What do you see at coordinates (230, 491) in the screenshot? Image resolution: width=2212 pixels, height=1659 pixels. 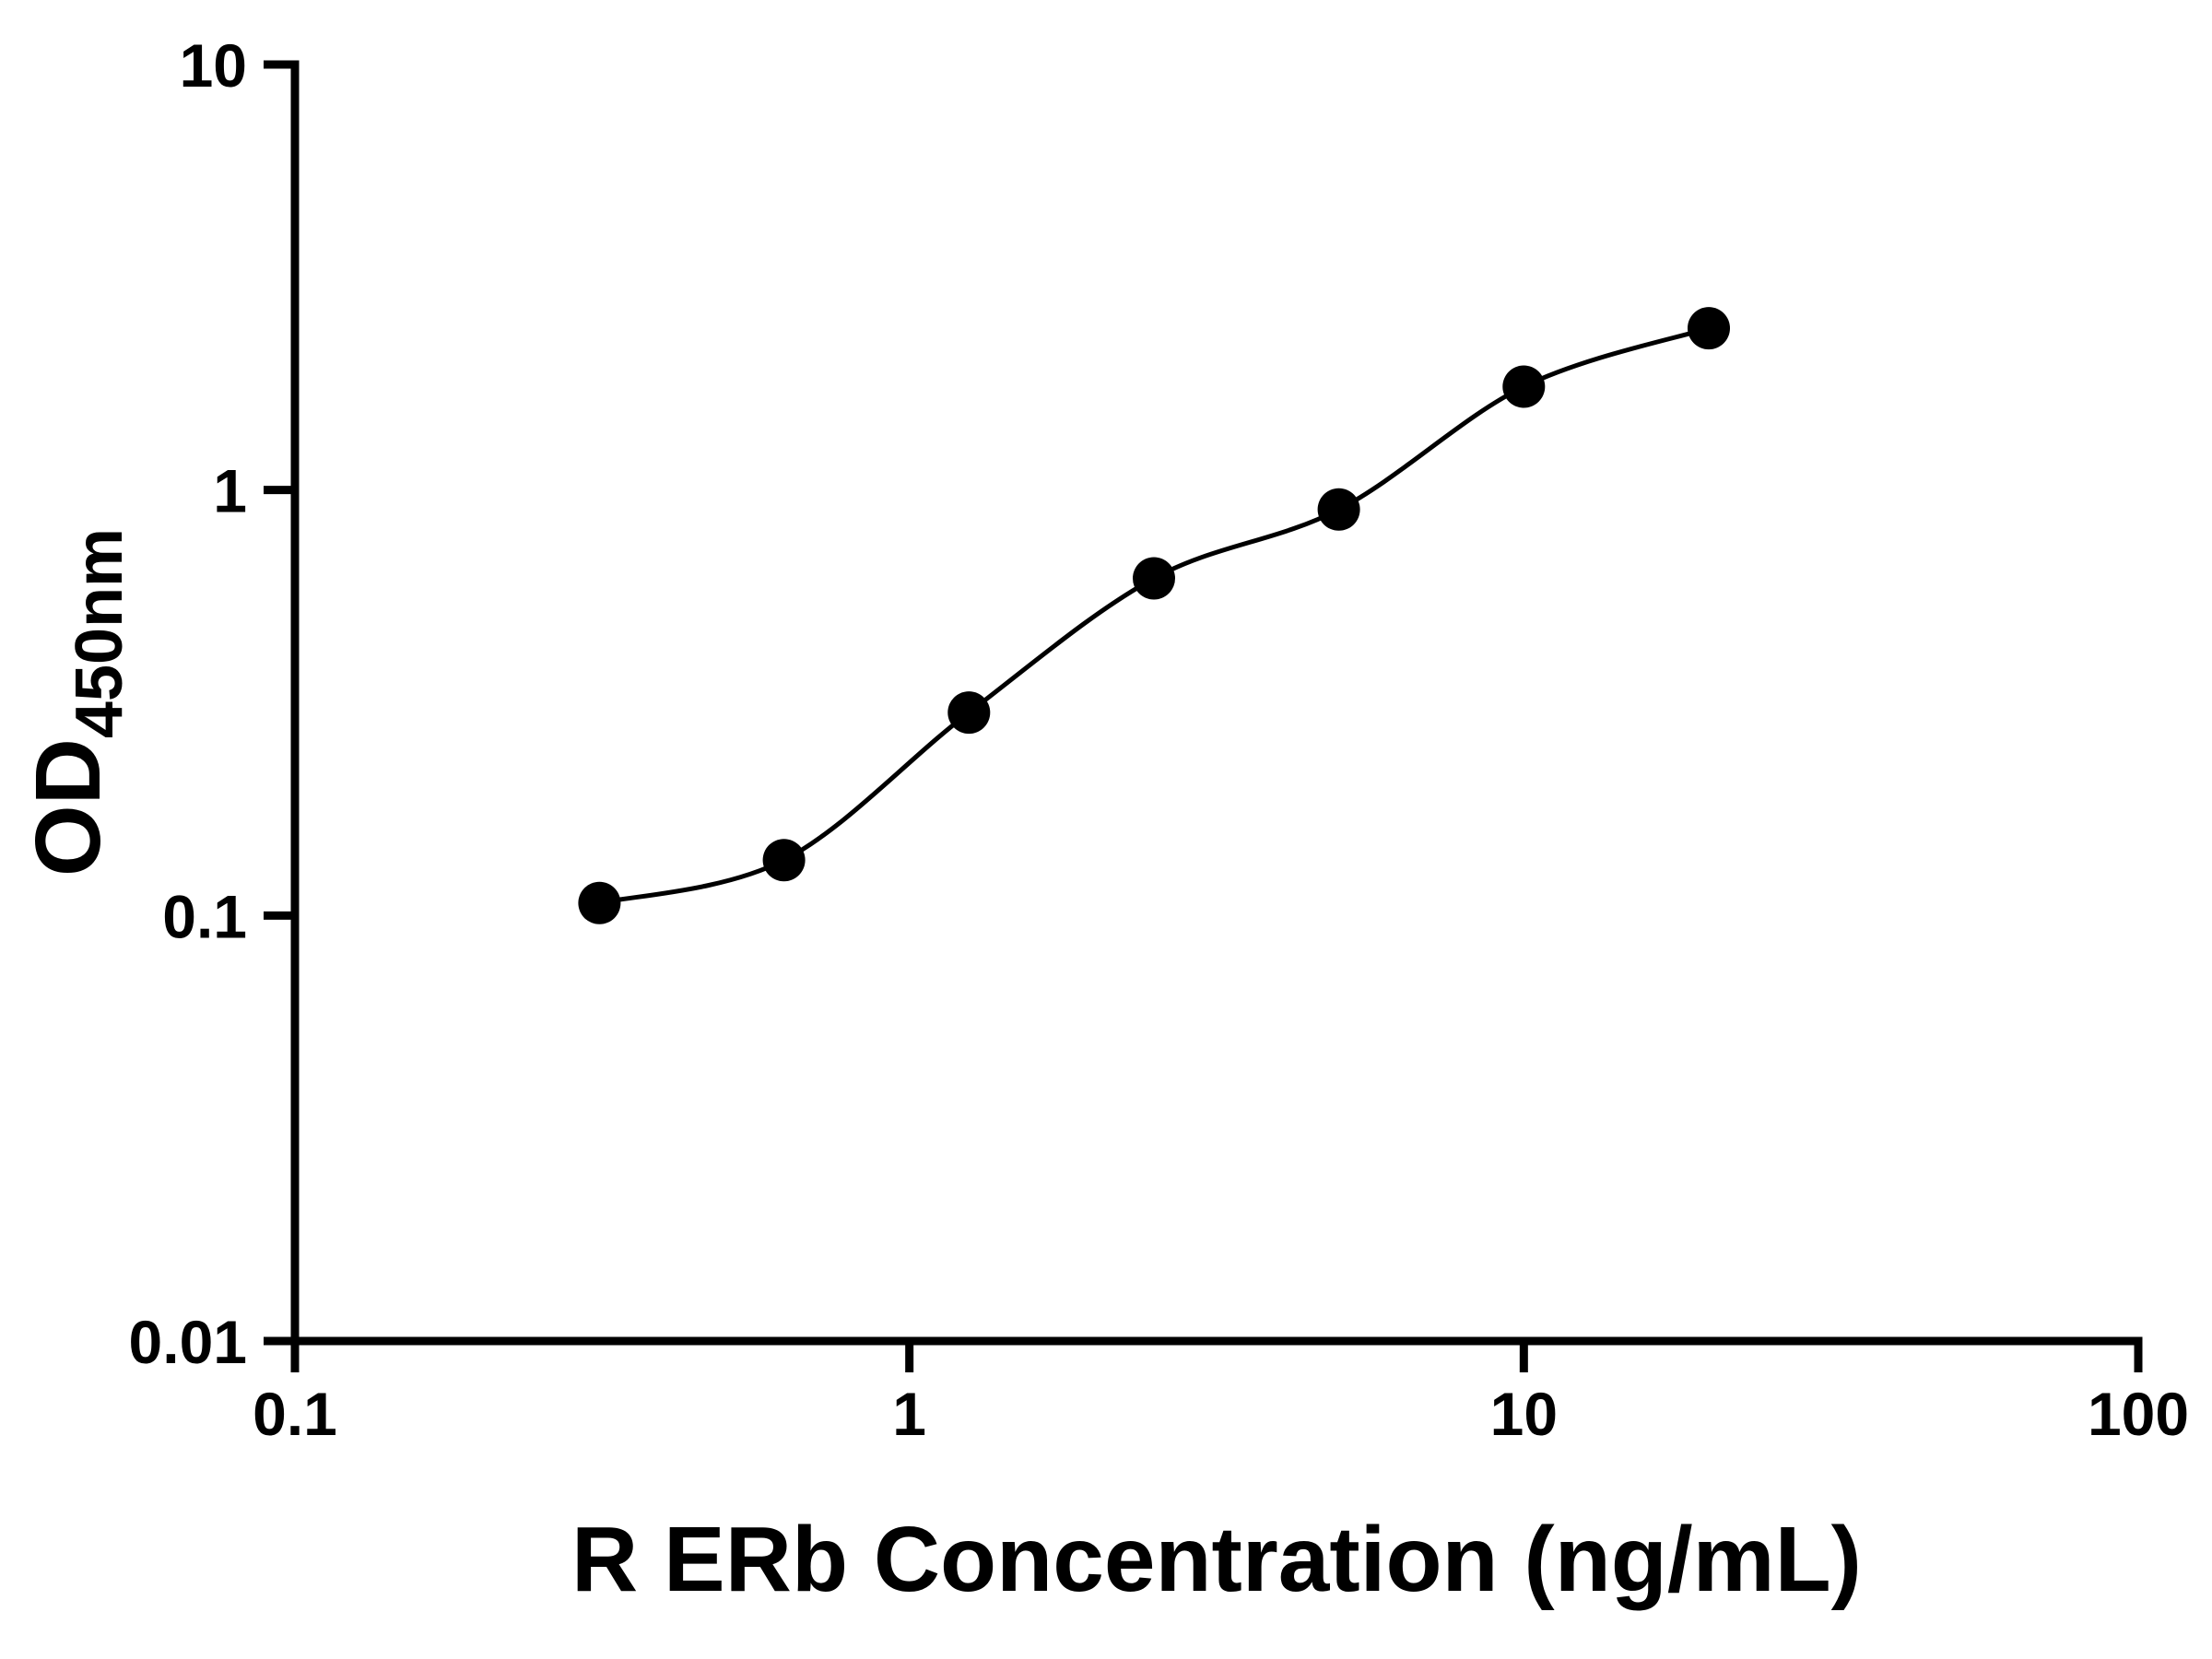 I see `y-tick-label: 1` at bounding box center [230, 491].